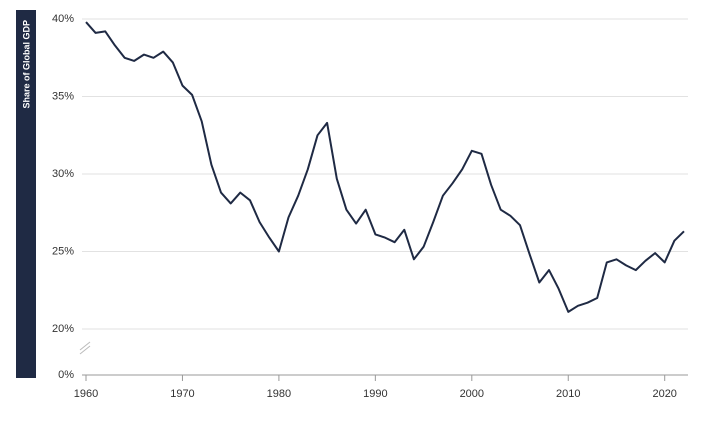 This screenshot has height=421, width=720. What do you see at coordinates (86, 394) in the screenshot?
I see `x-tick-label: 1960` at bounding box center [86, 394].